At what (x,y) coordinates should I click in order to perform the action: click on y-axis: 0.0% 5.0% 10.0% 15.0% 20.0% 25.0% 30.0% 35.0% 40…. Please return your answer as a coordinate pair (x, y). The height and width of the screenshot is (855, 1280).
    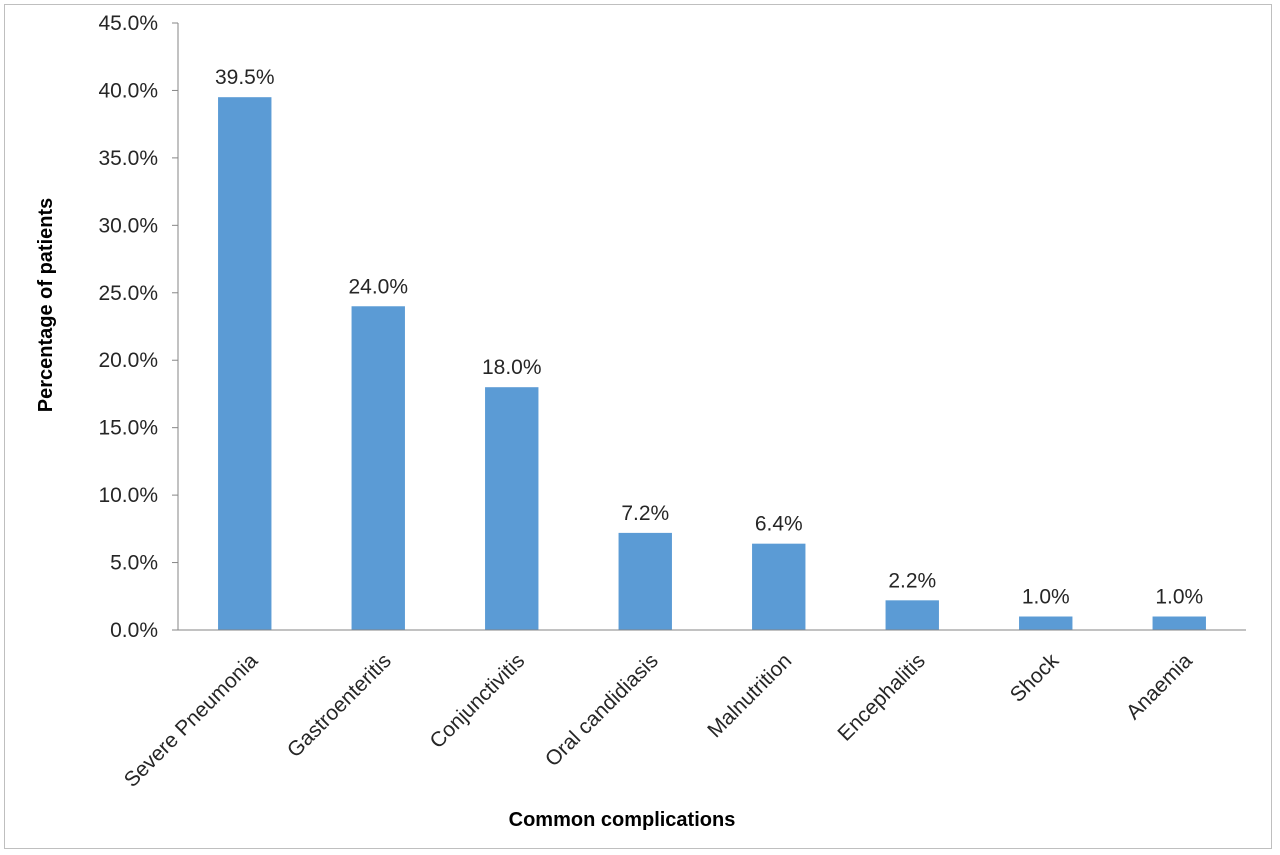
    Looking at the image, I should click on (138, 327).